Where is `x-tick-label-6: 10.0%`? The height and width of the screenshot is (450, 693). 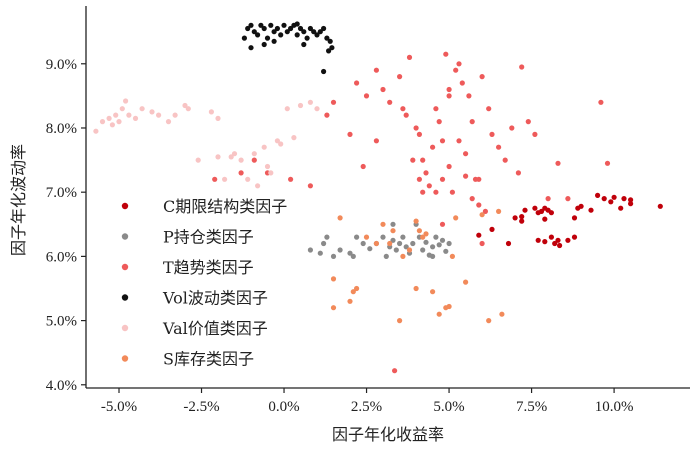 x-tick-label-6: 10.0% is located at coordinates (614, 407).